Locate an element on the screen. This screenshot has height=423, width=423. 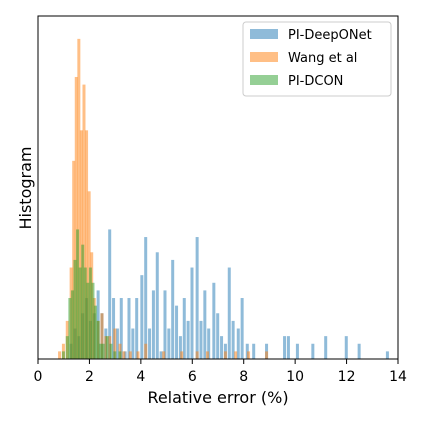
legend-box is located at coordinates (317, 59).